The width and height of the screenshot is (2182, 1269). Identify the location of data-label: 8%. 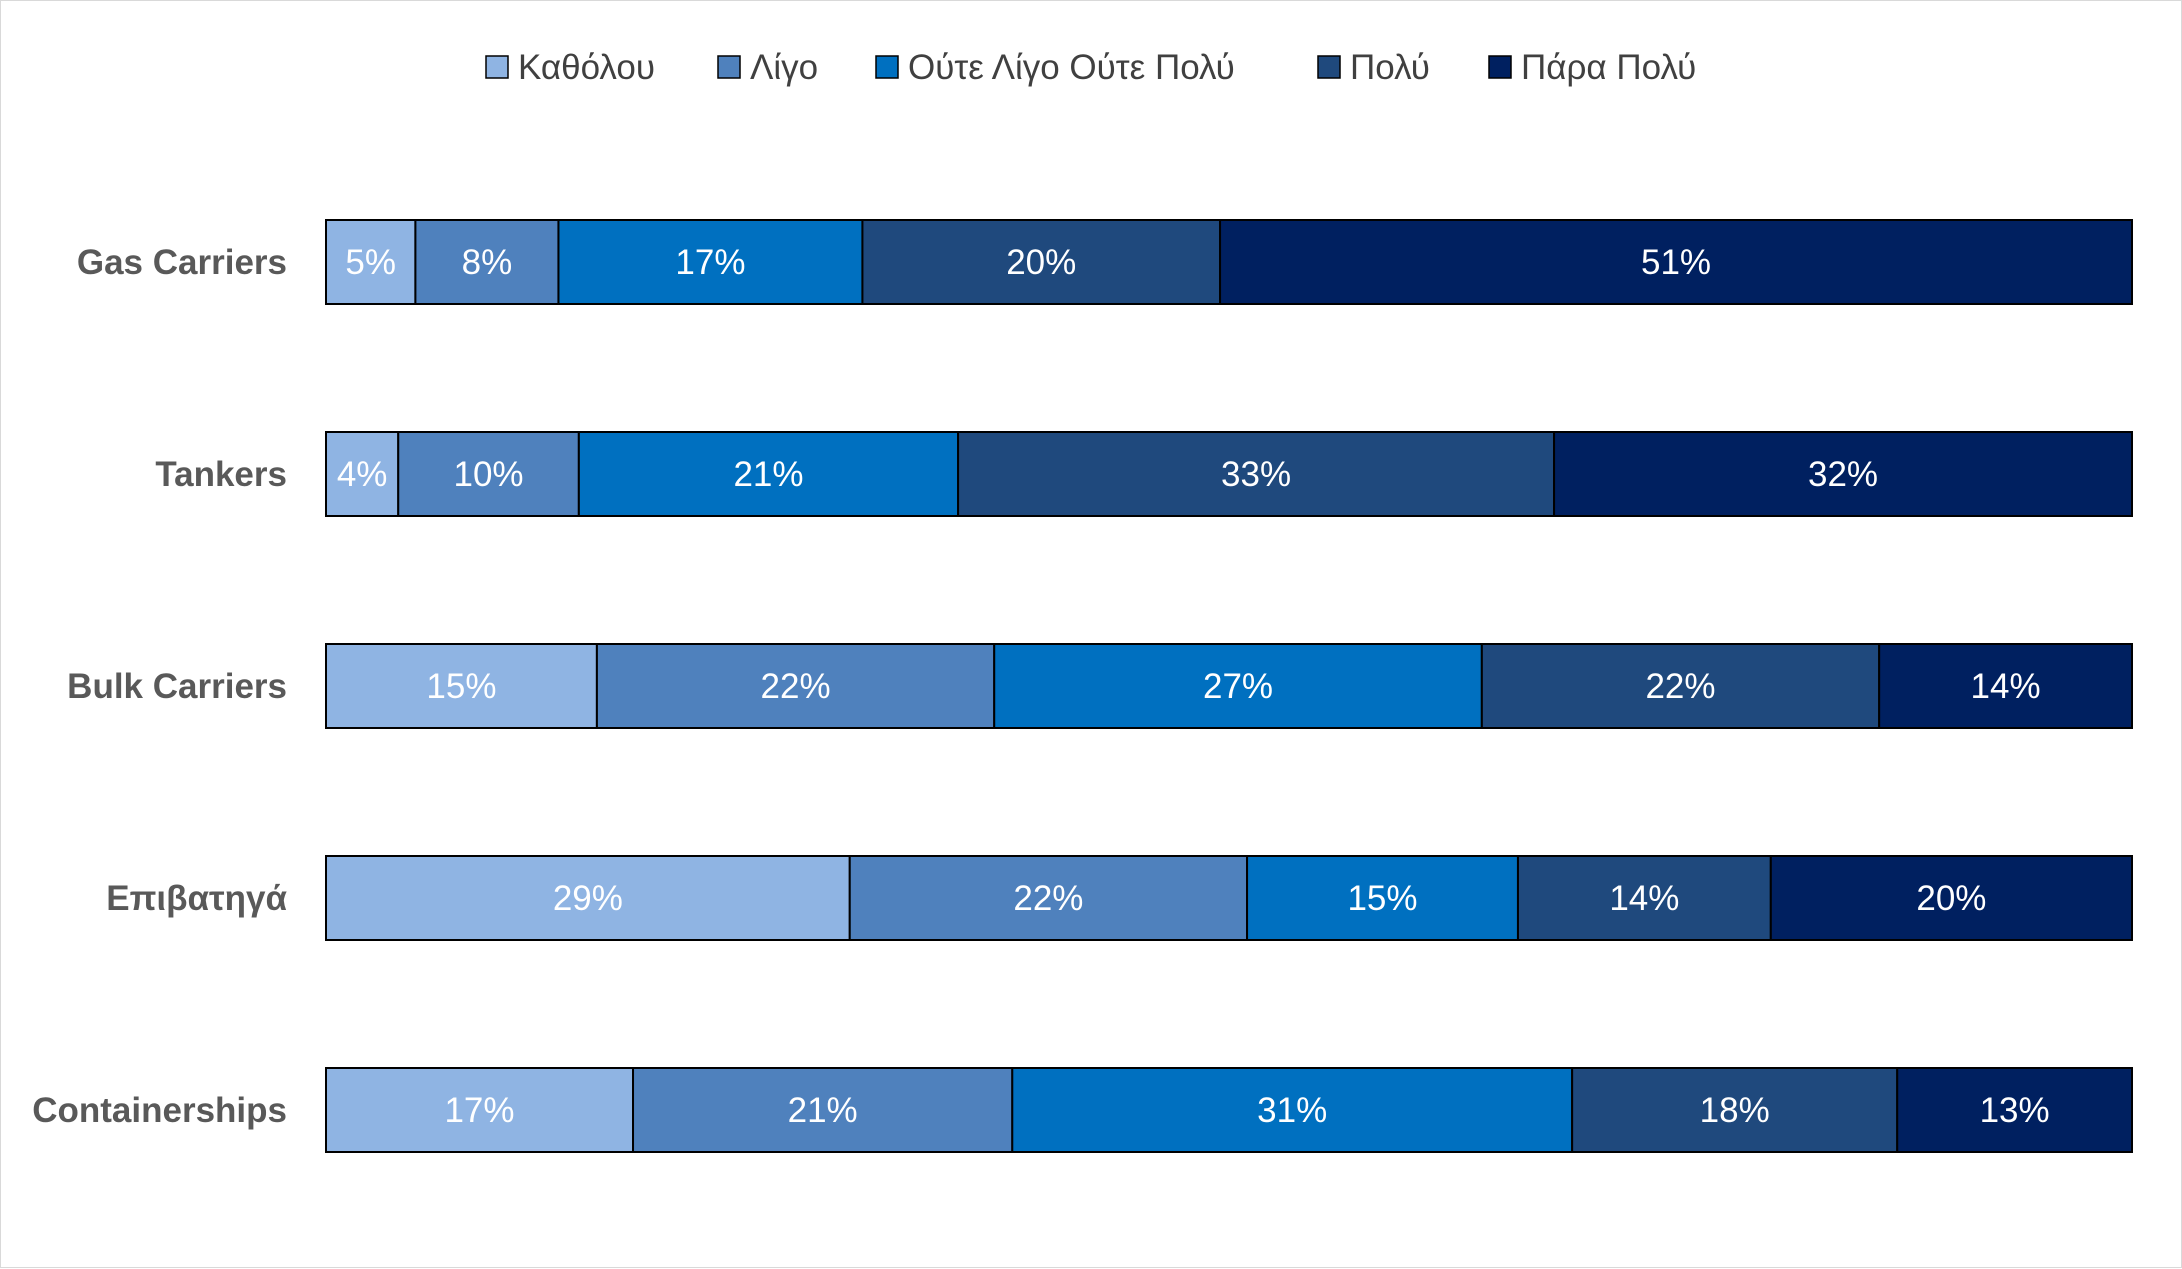
(487, 262).